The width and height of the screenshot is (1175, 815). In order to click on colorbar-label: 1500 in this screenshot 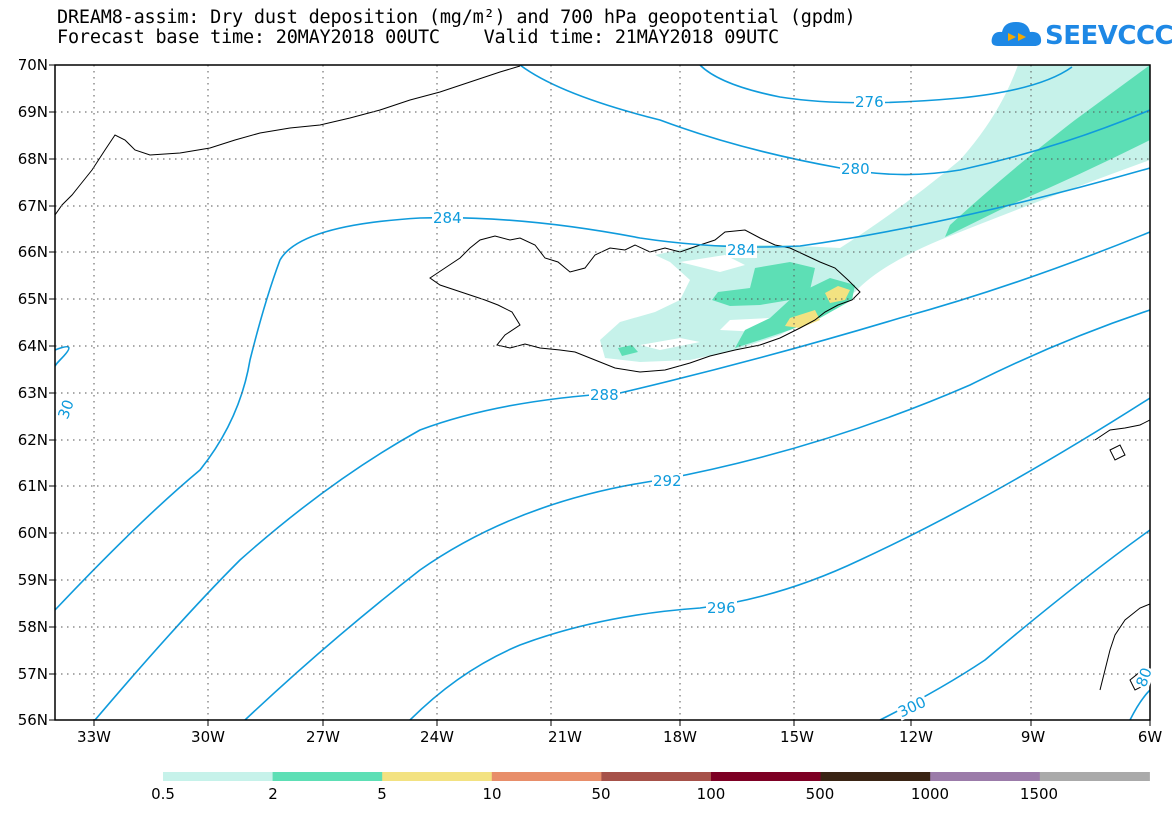, I will do `click(1039, 794)`.